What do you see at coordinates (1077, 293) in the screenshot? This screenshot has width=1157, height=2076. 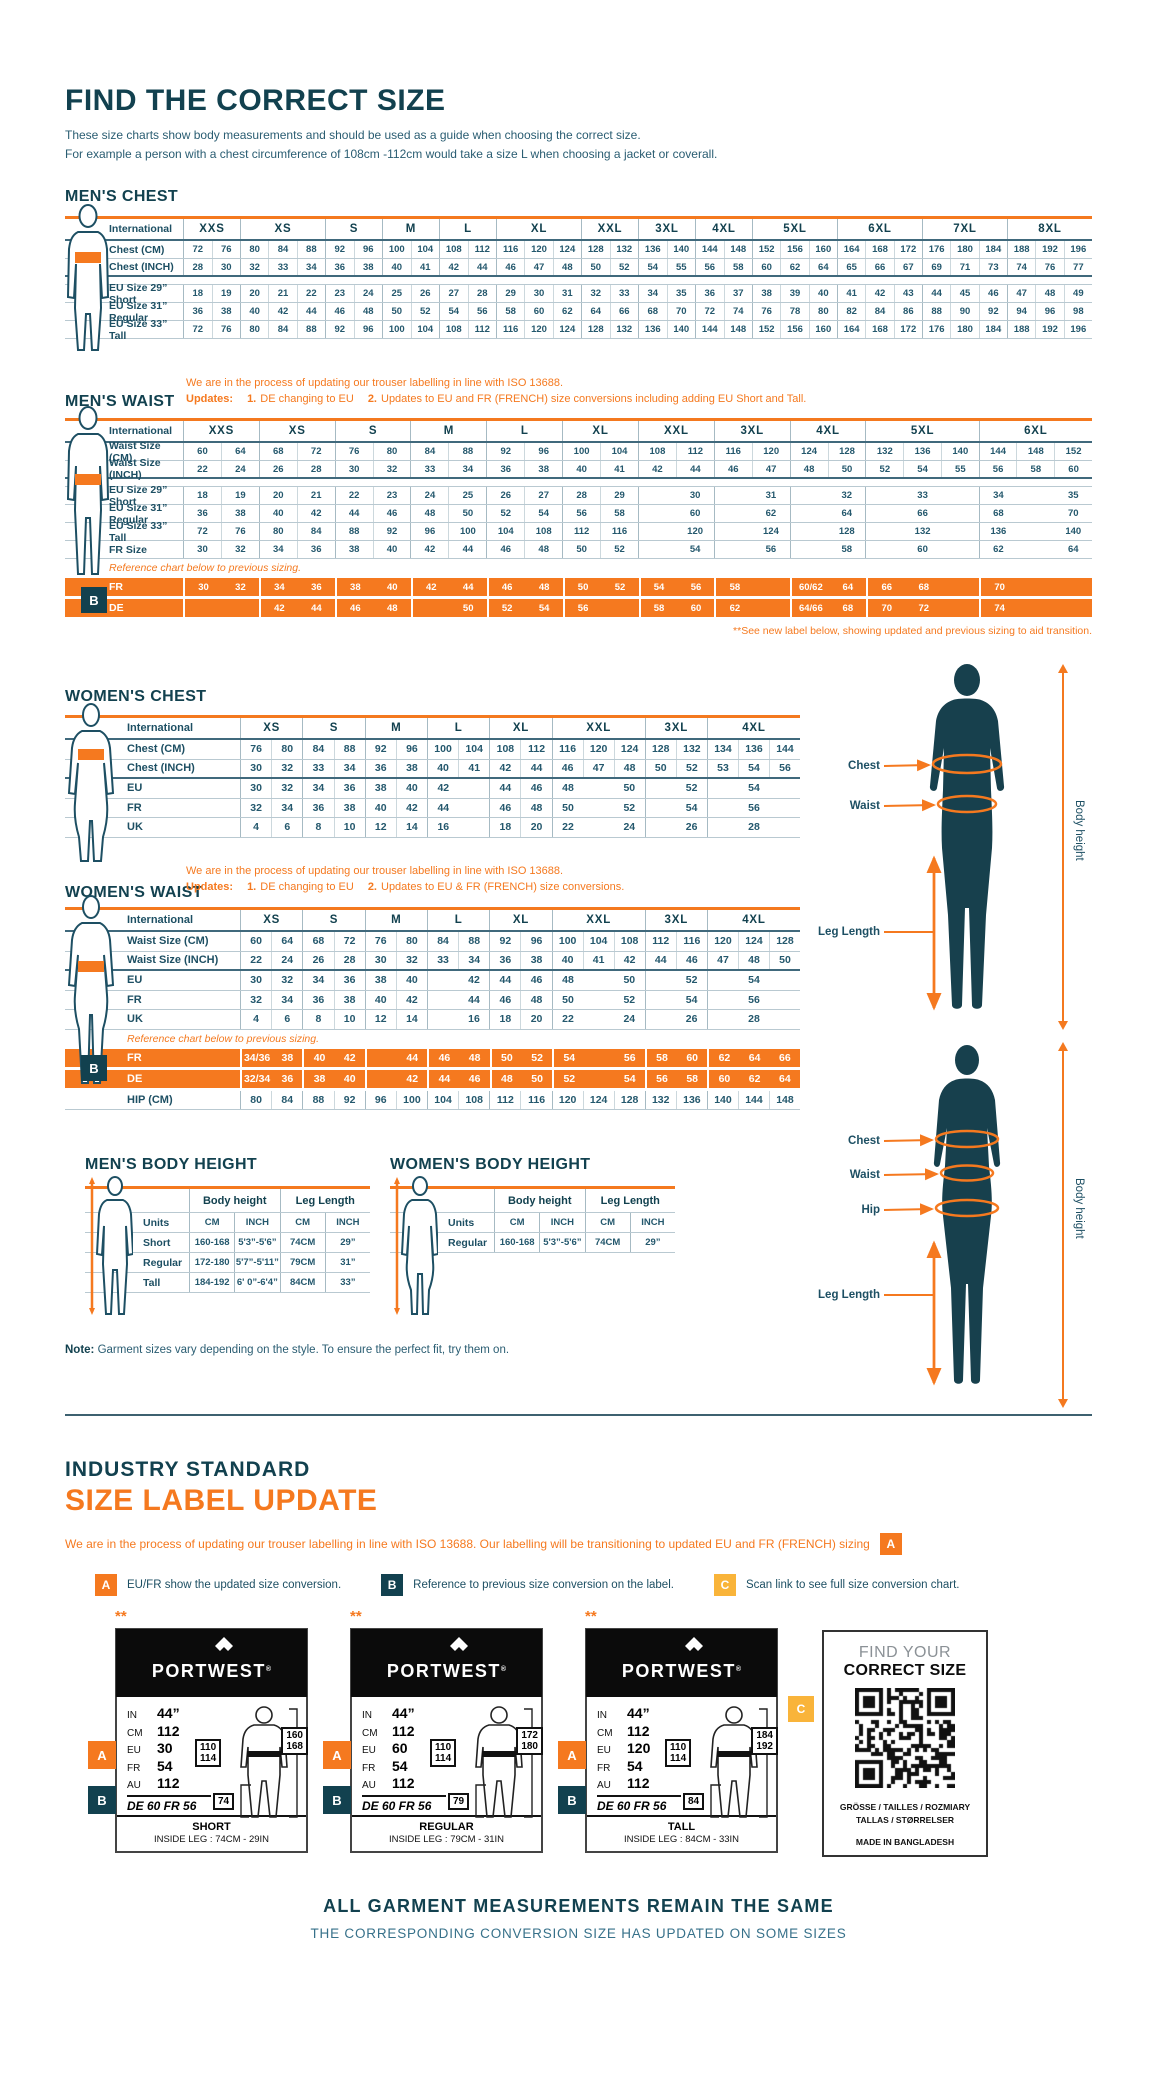 I see `cell-value: 49` at bounding box center [1077, 293].